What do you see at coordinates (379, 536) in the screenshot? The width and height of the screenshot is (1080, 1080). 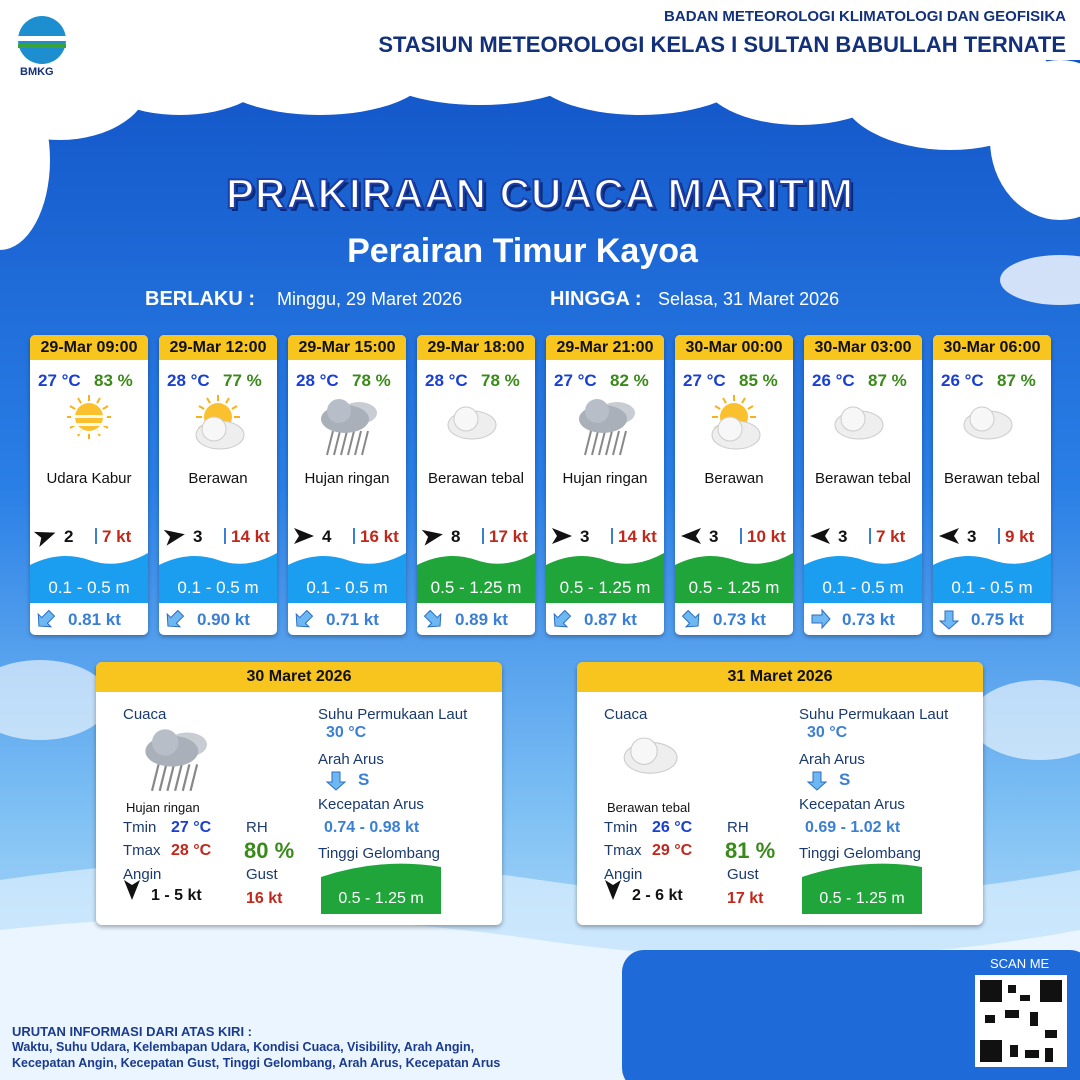 I see `gust: 16 kt` at bounding box center [379, 536].